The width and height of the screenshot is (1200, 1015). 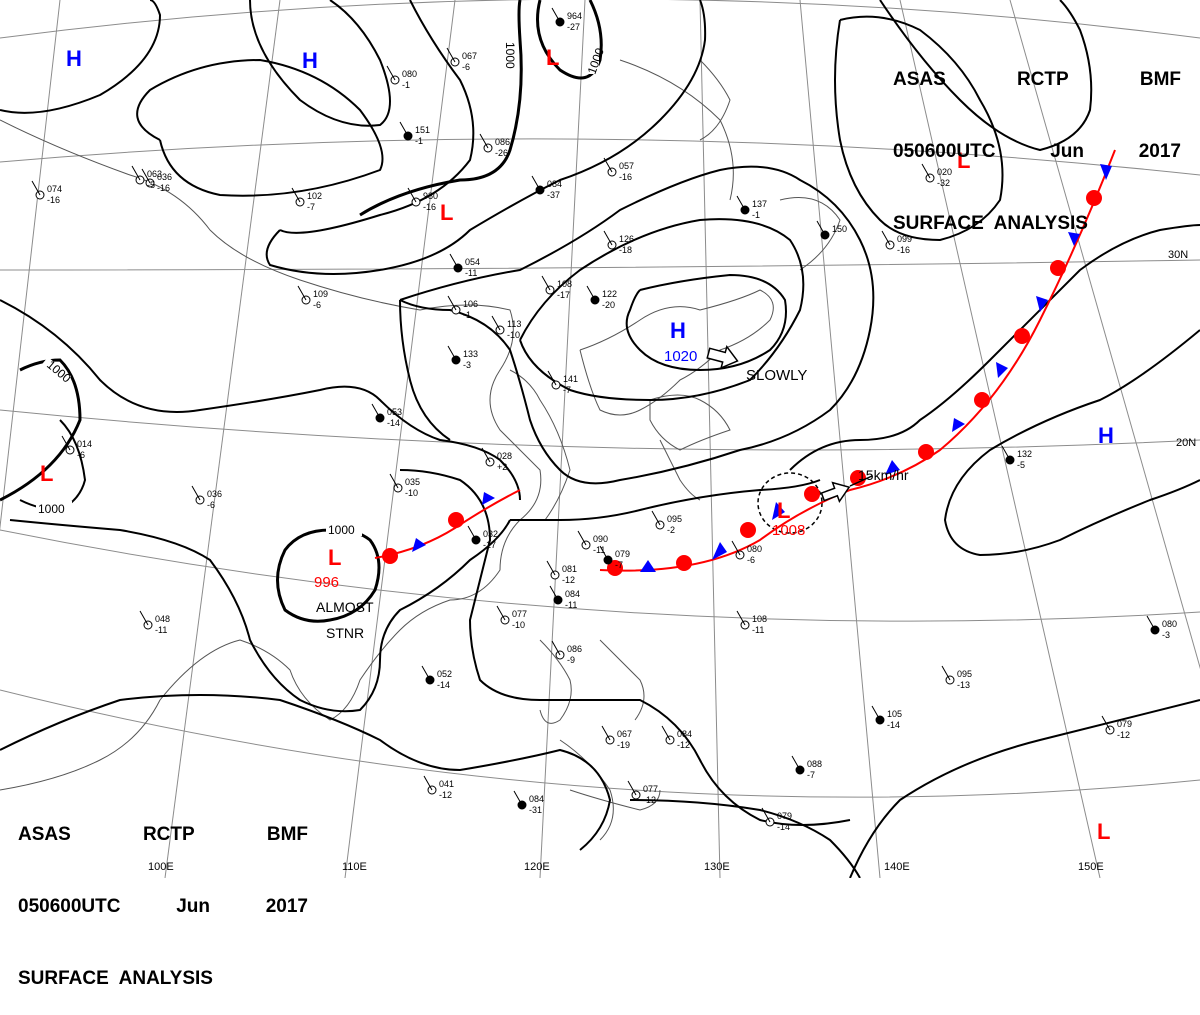 I want to click on station-plot: 035-10, so click(x=404, y=485).